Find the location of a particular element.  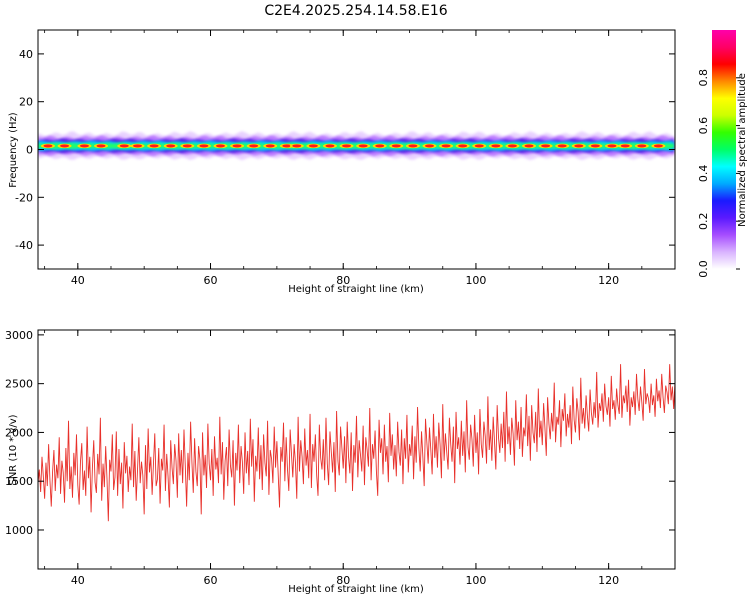

snr-x-tick-label: 40 is located at coordinates (78, 580).